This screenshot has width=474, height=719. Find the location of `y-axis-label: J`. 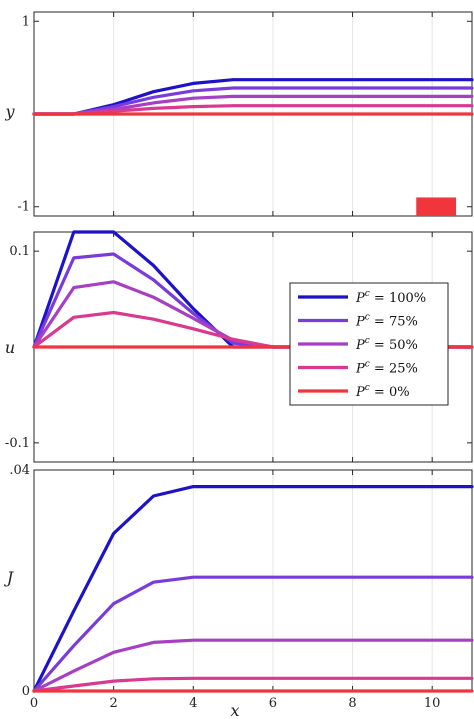

y-axis-label: J is located at coordinates (9, 577).